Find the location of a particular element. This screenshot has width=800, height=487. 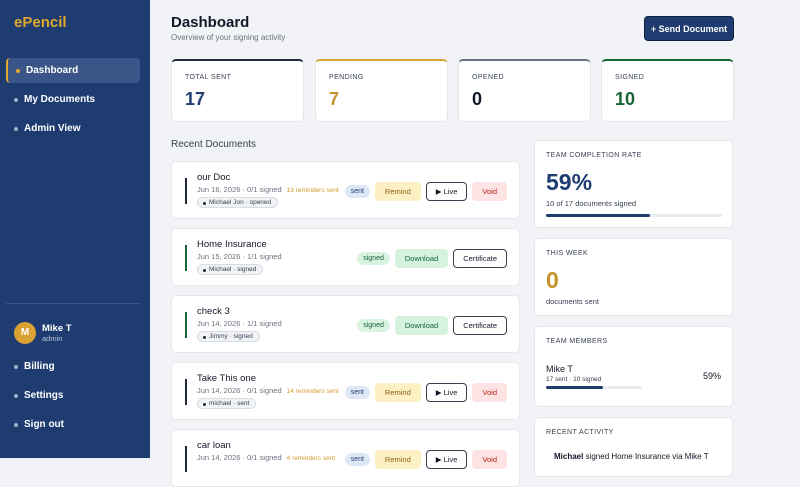

user-role: admin is located at coordinates (52, 338).